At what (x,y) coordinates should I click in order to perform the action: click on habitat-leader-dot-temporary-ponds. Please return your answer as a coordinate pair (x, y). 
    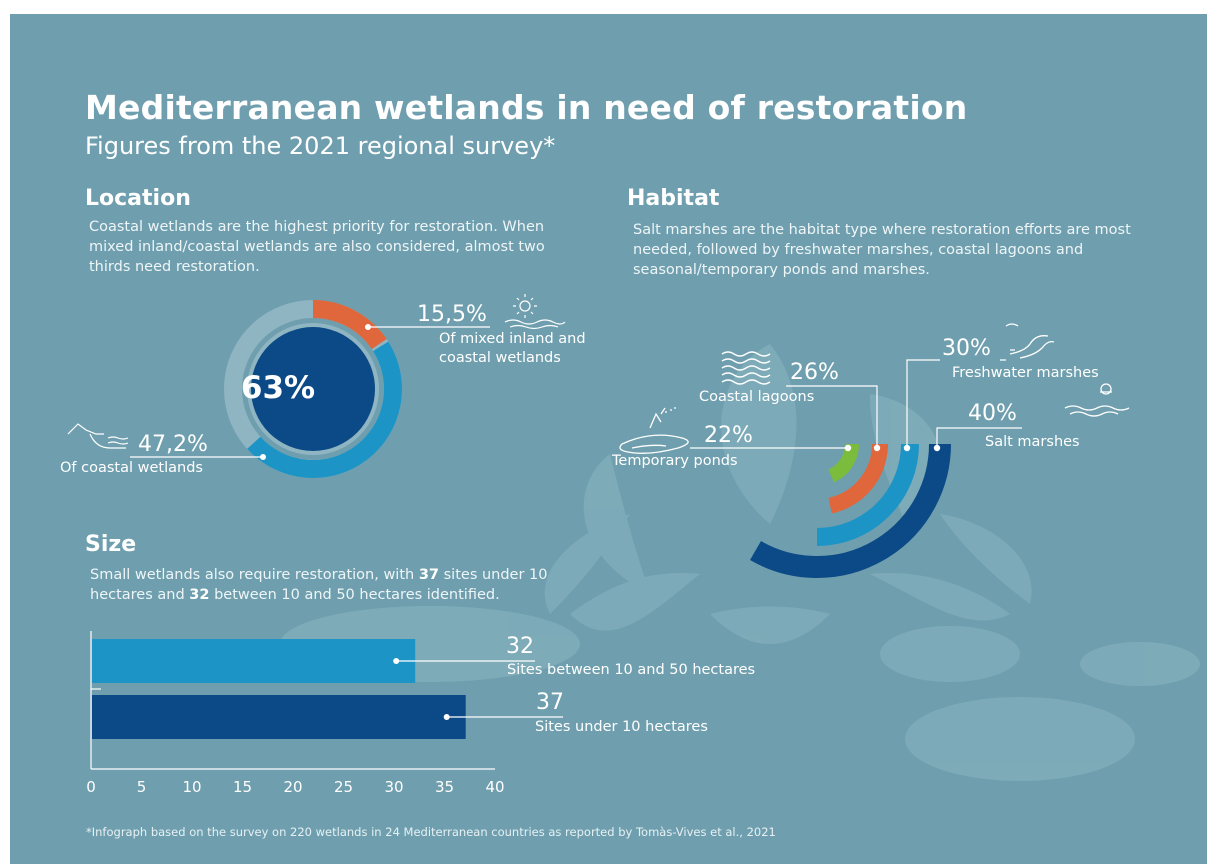
    Looking at the image, I should click on (848, 448).